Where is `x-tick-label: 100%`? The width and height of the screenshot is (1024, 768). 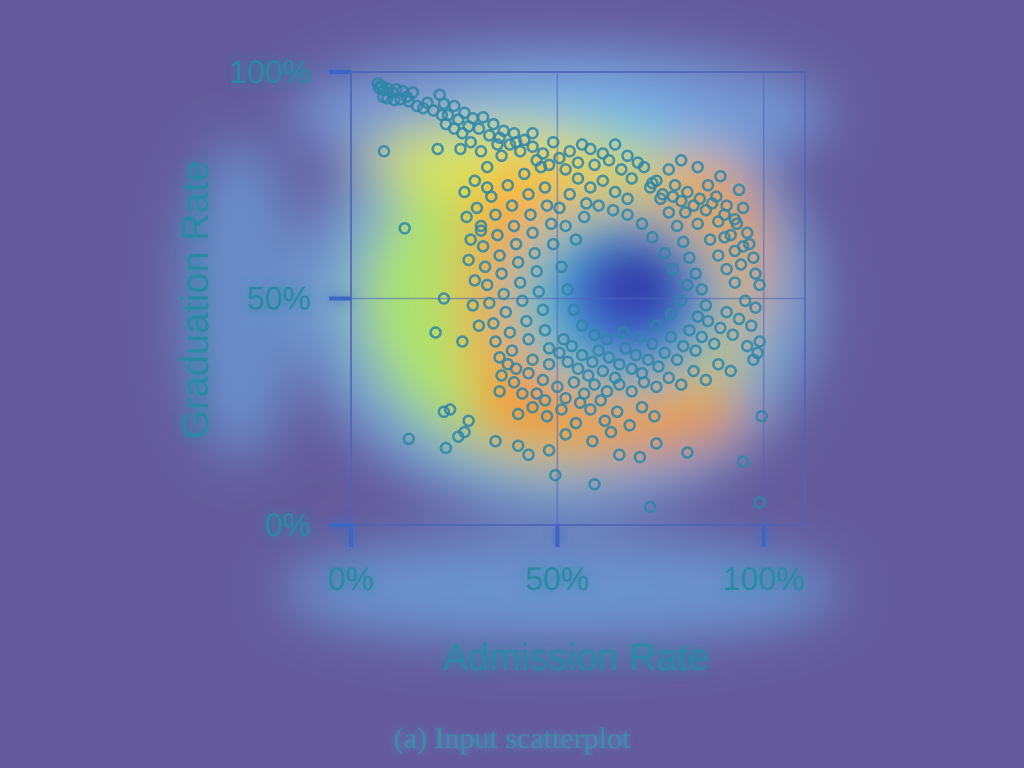 x-tick-label: 100% is located at coordinates (764, 579).